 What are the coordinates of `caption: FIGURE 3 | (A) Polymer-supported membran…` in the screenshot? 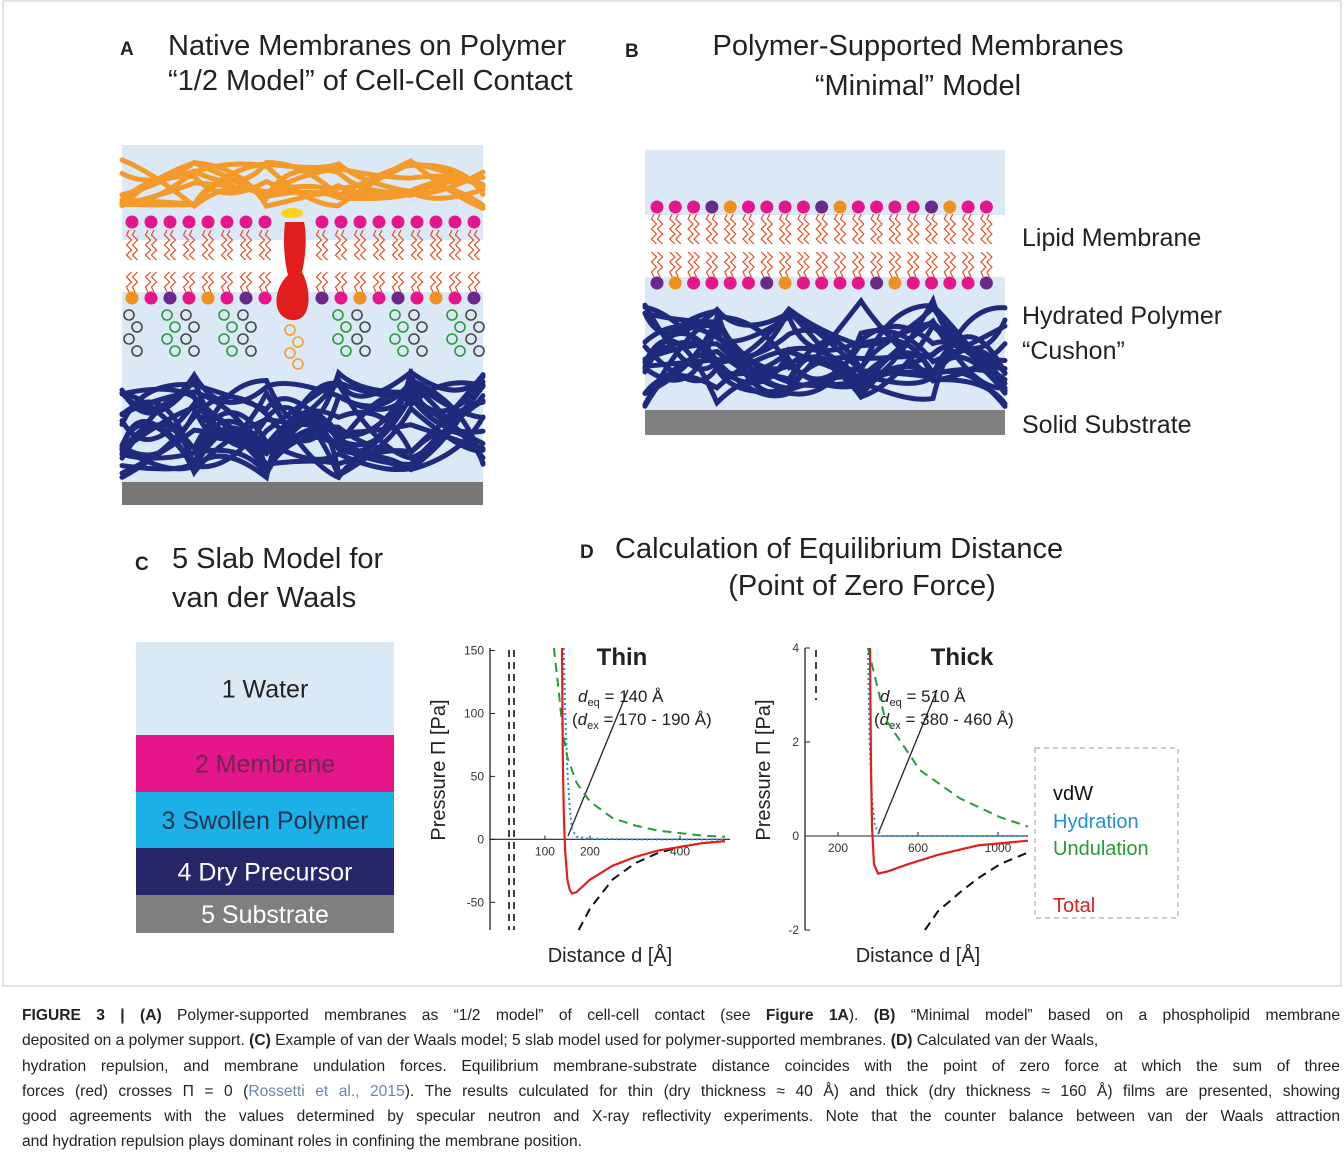 It's located at (681, 1079).